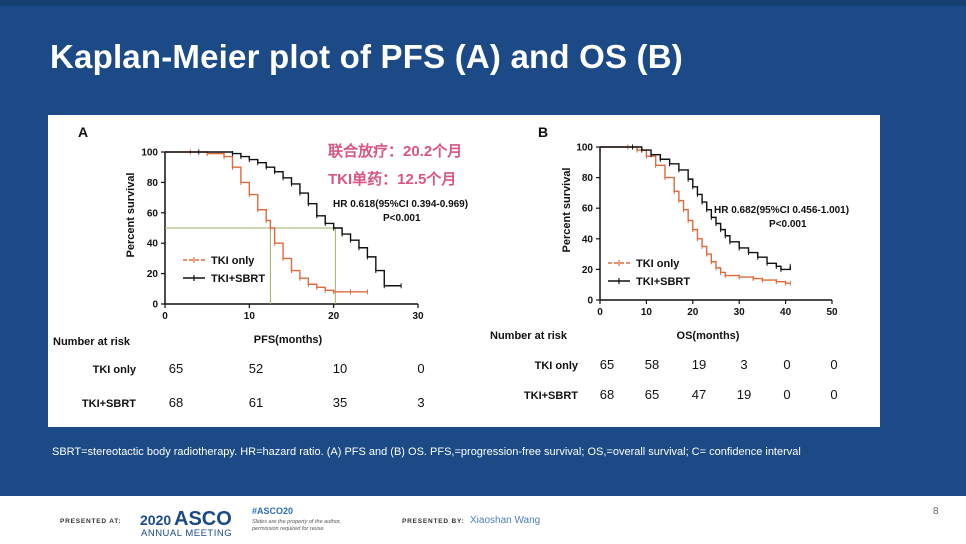 The image size is (966, 544). What do you see at coordinates (131, 215) in the screenshot?
I see `panel-a-ylabel: Percent survival` at bounding box center [131, 215].